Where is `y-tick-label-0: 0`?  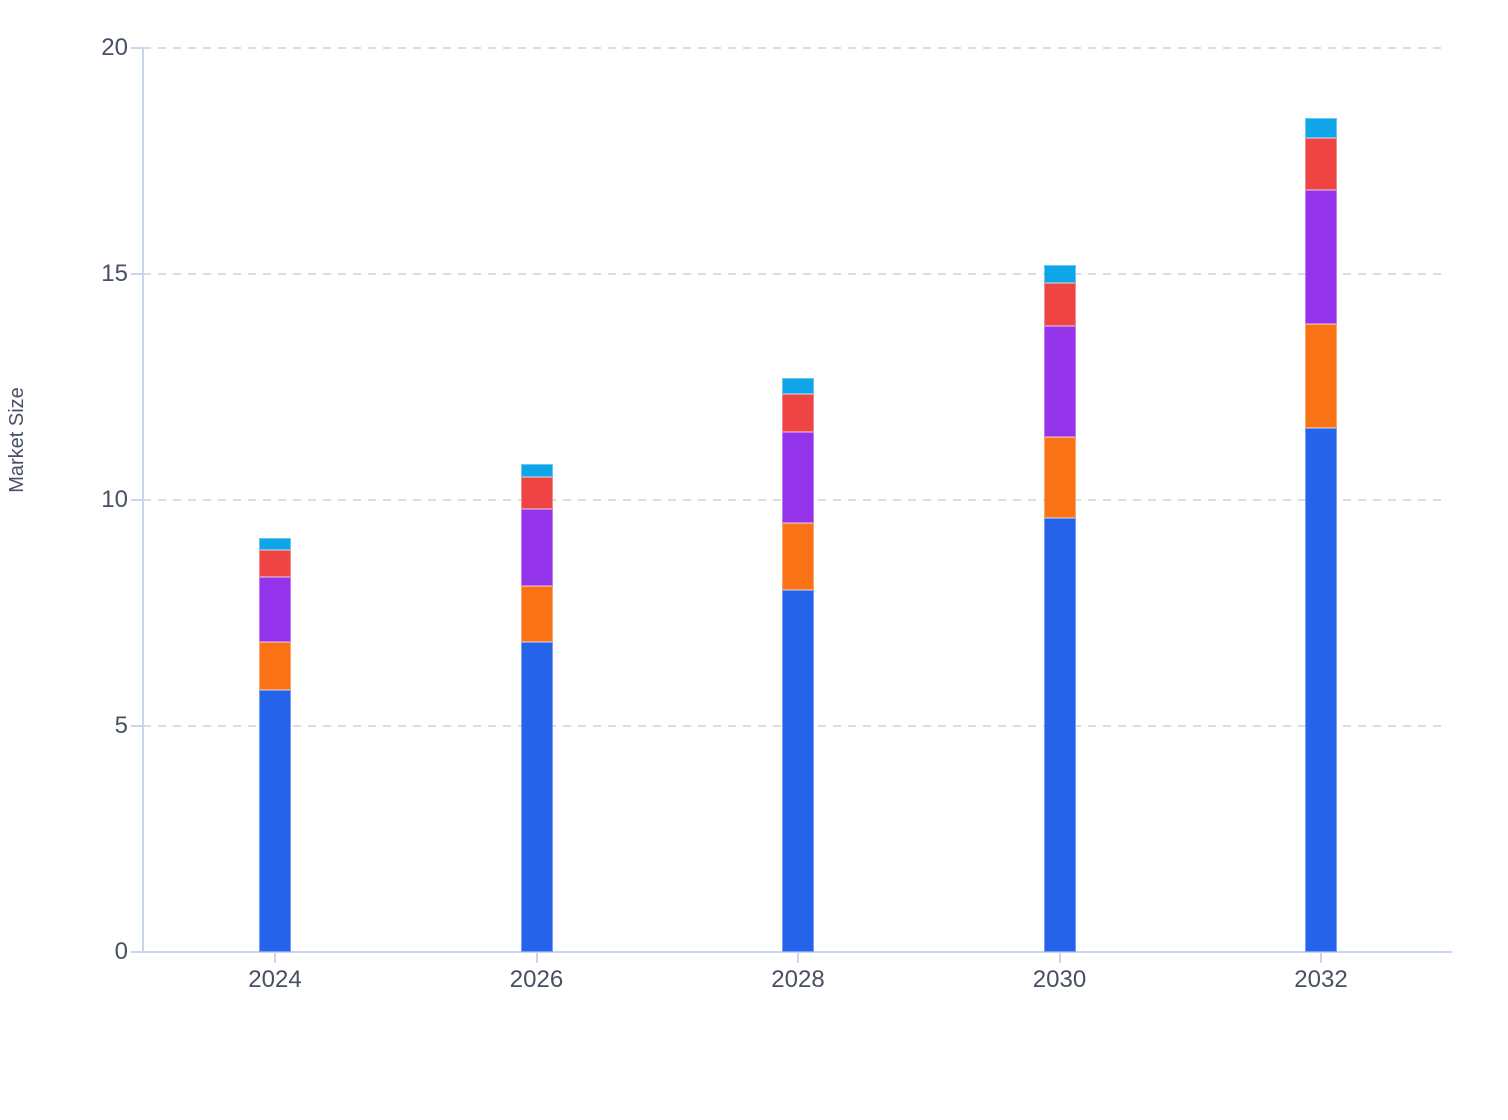
y-tick-label-0: 0 is located at coordinates (121, 951).